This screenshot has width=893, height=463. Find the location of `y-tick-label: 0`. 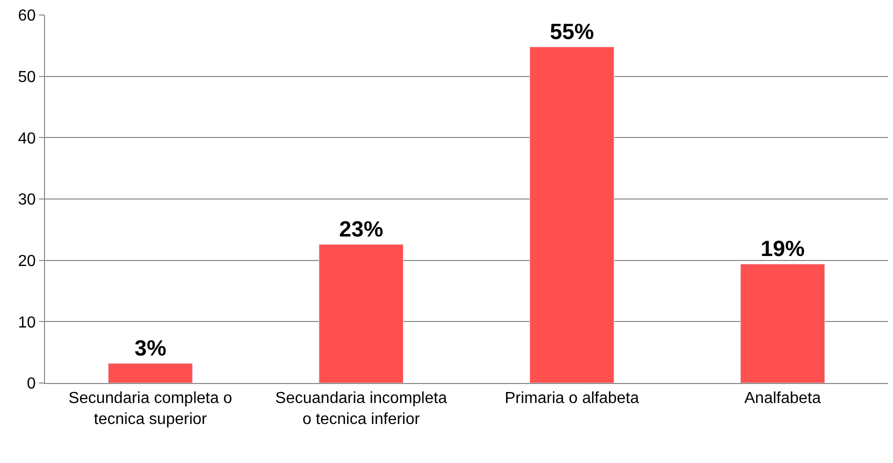

y-tick-label: 0 is located at coordinates (31, 384).